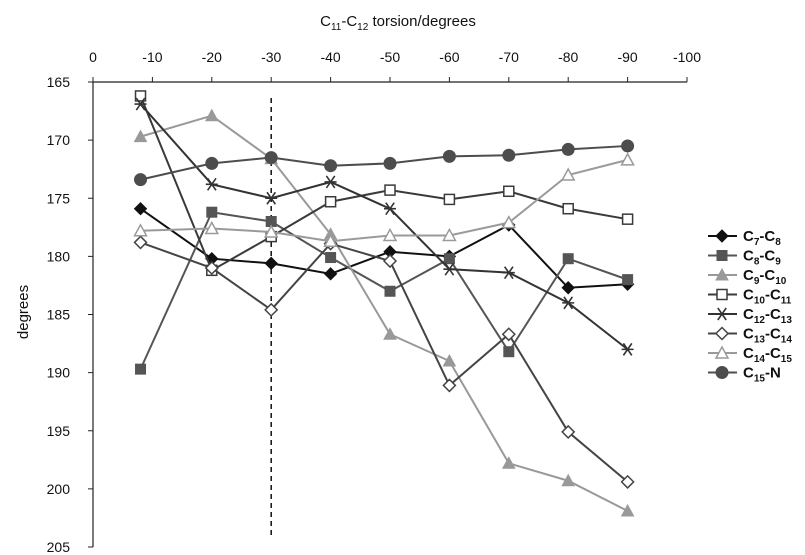 This screenshot has height=555, width=805. I want to click on y-tick-label: 180, so click(59, 256).